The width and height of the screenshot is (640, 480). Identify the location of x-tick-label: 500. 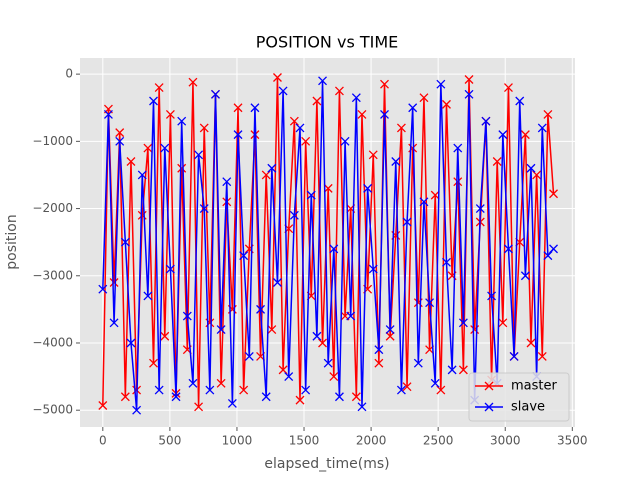
(169, 441).